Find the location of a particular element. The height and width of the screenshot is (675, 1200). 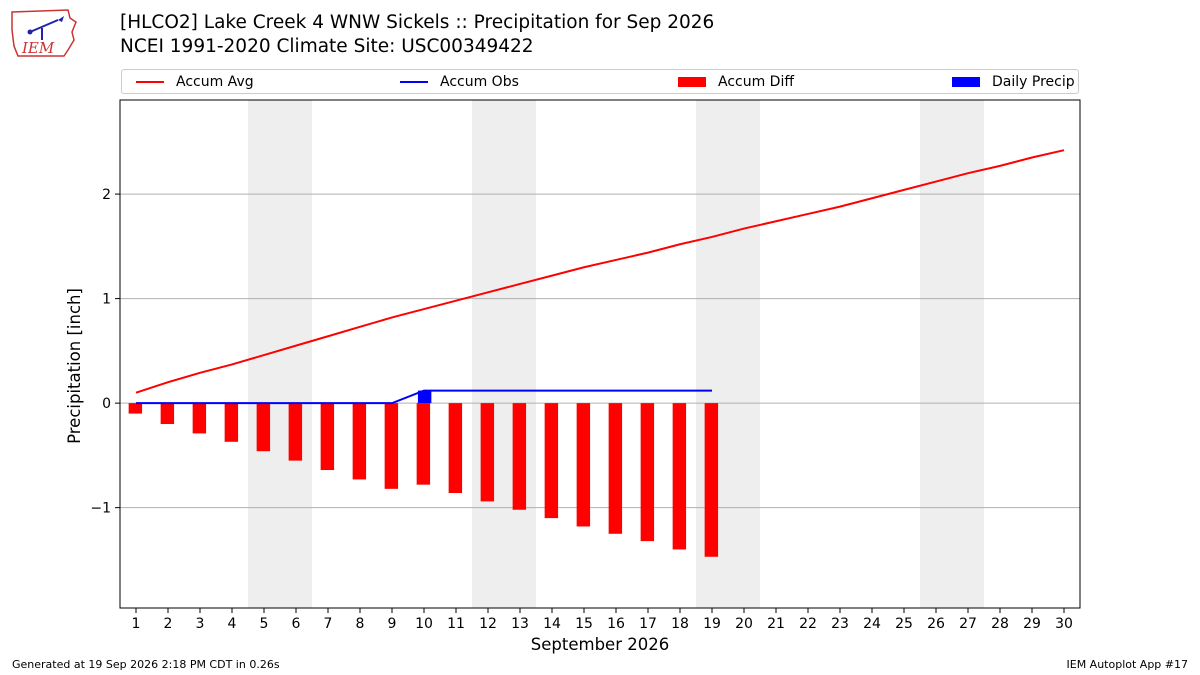

x-tick-label: 13 is located at coordinates (520, 624).